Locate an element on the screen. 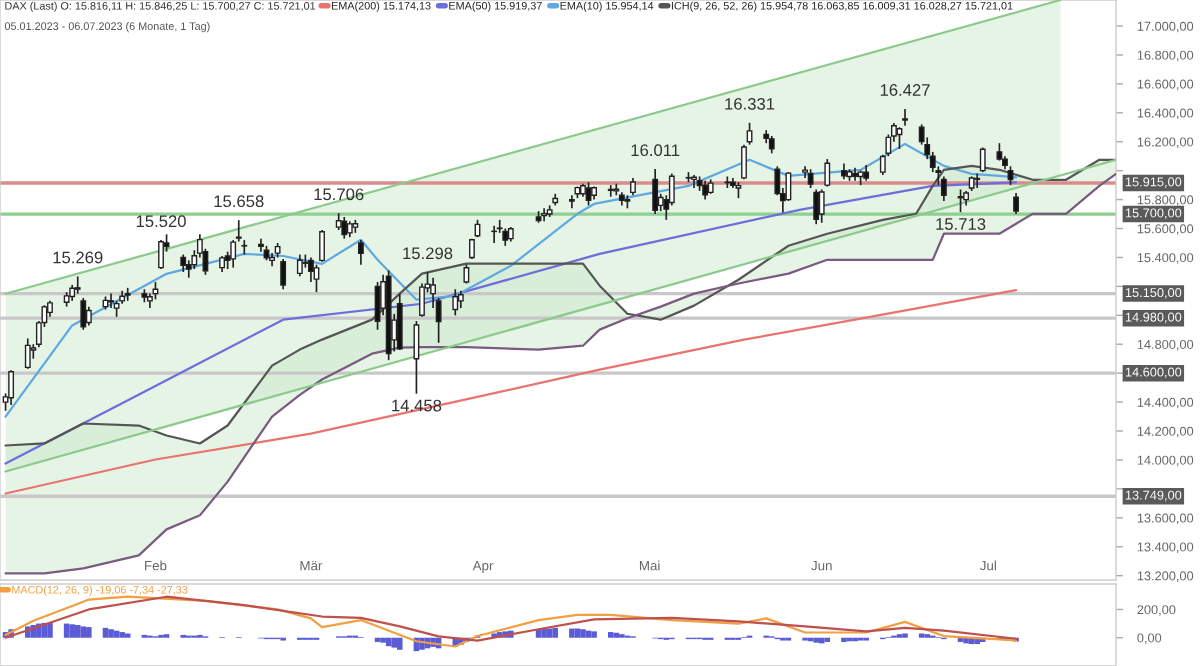 Image resolution: width=1200 pixels, height=666 pixels. annotation: 16.011 is located at coordinates (655, 150).